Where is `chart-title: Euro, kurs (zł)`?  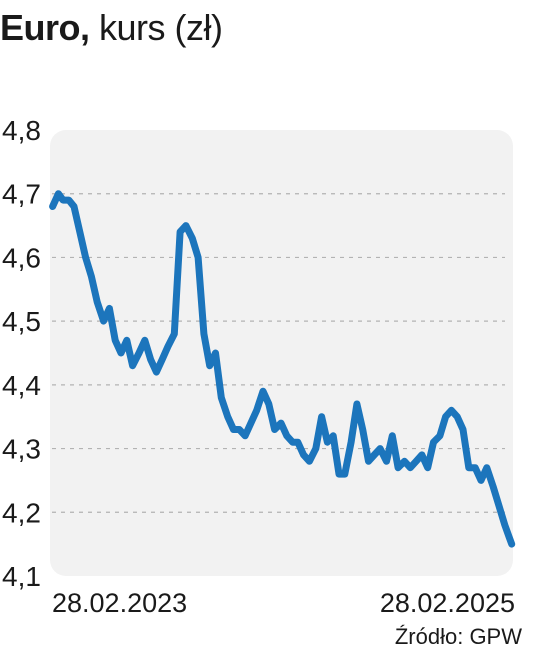 chart-title: Euro, kurs (zł) is located at coordinates (111, 28).